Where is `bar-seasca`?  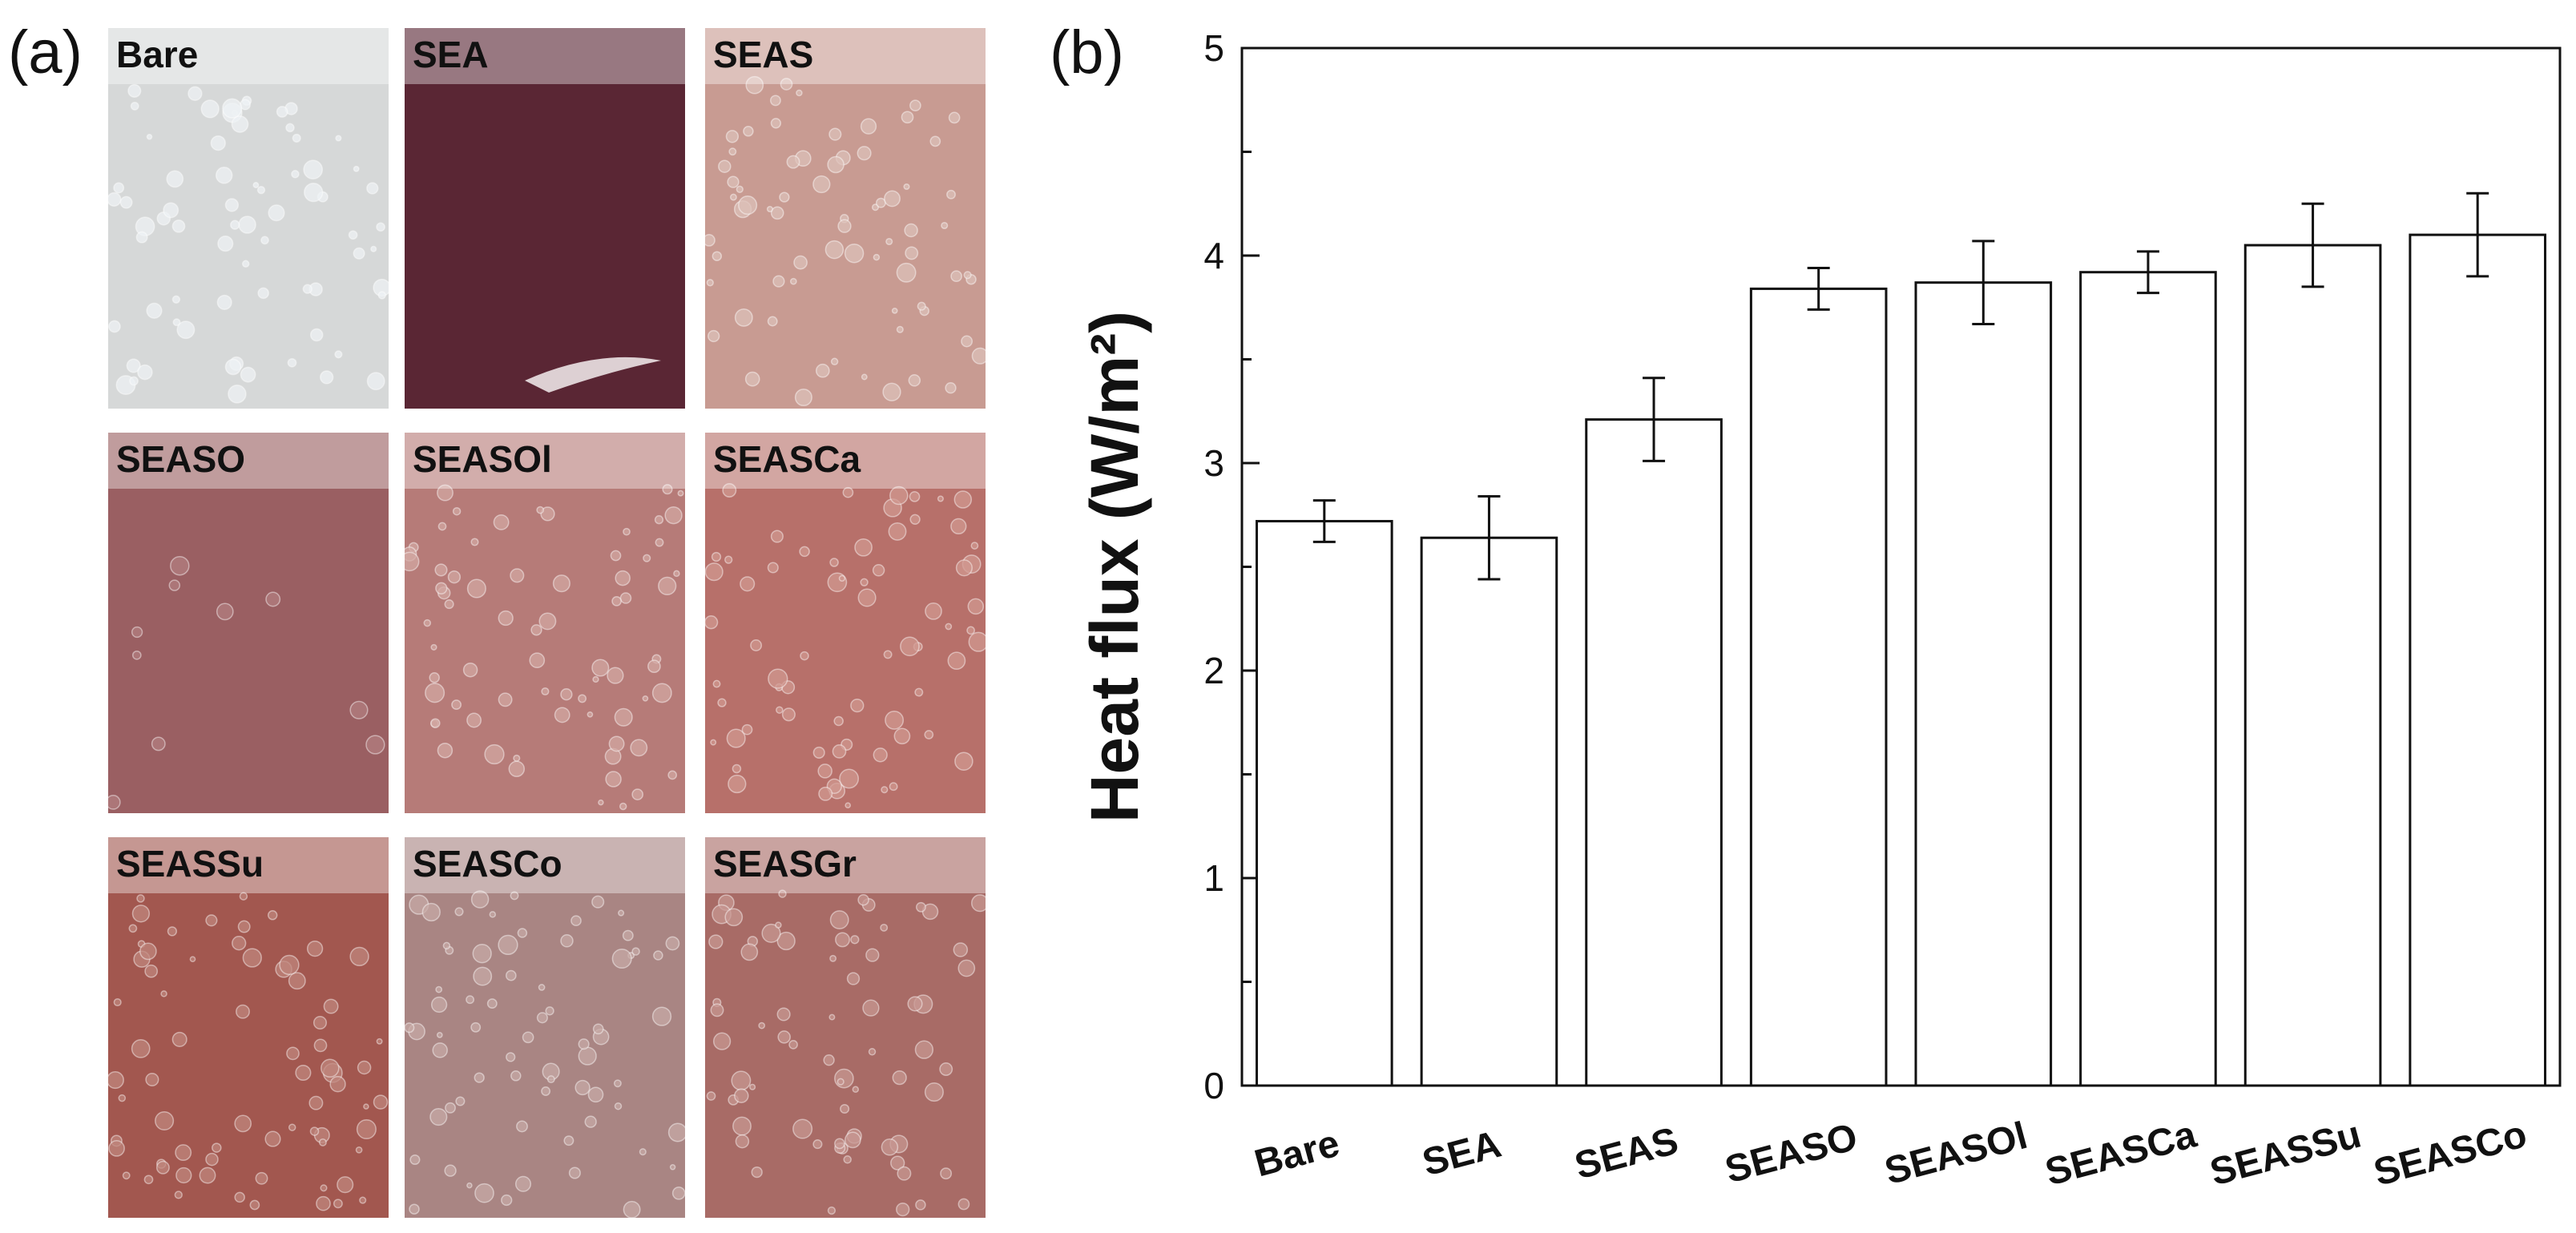
bar-seasca is located at coordinates (2148, 679).